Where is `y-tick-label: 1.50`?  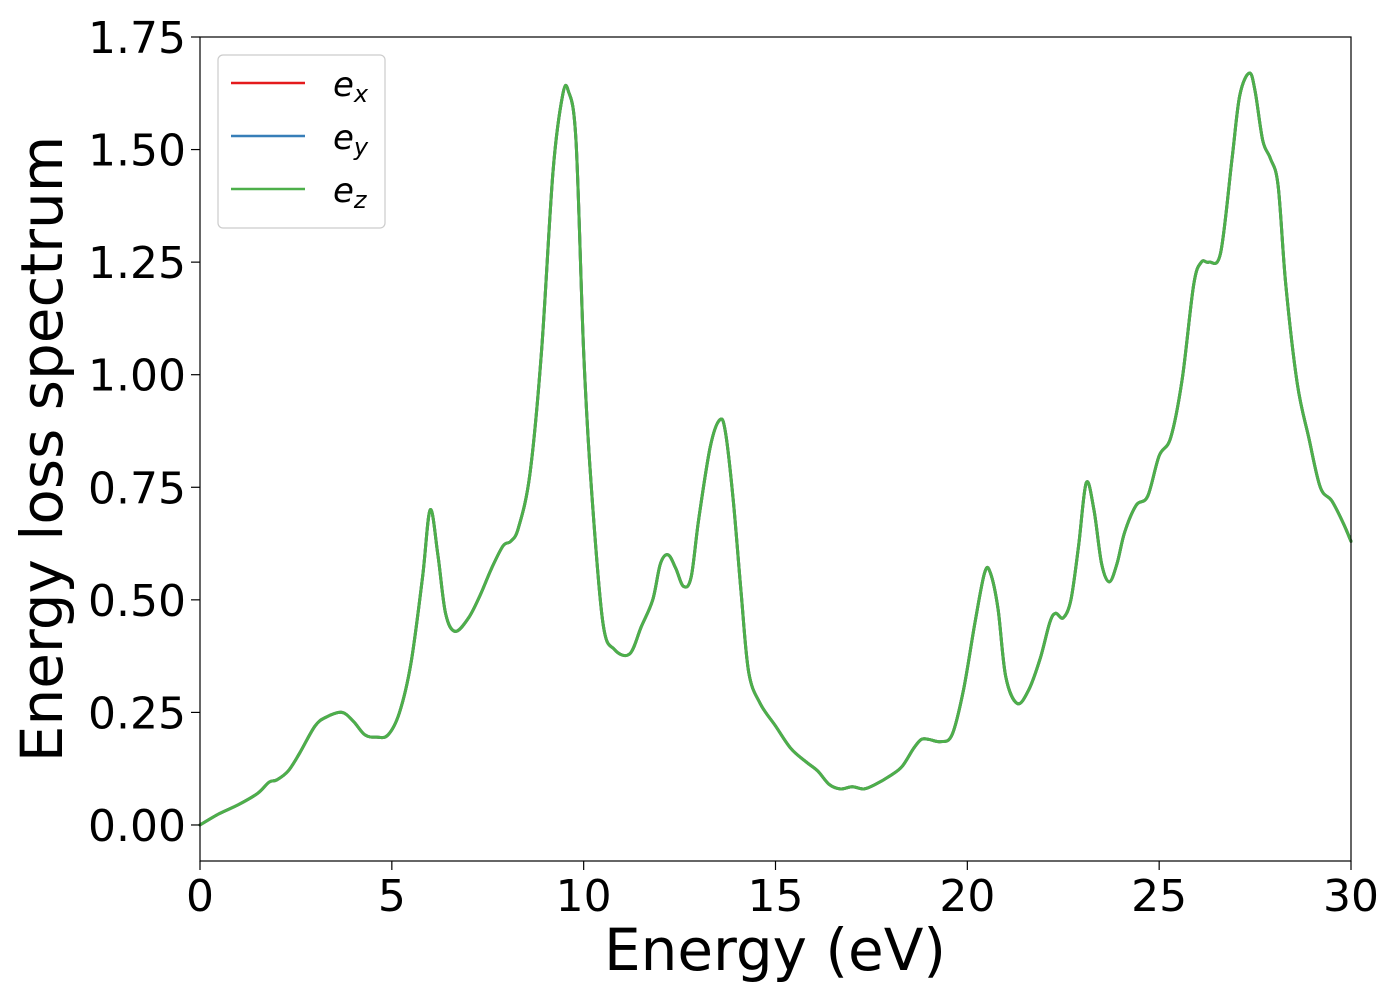 y-tick-label: 1.50 is located at coordinates (137, 151).